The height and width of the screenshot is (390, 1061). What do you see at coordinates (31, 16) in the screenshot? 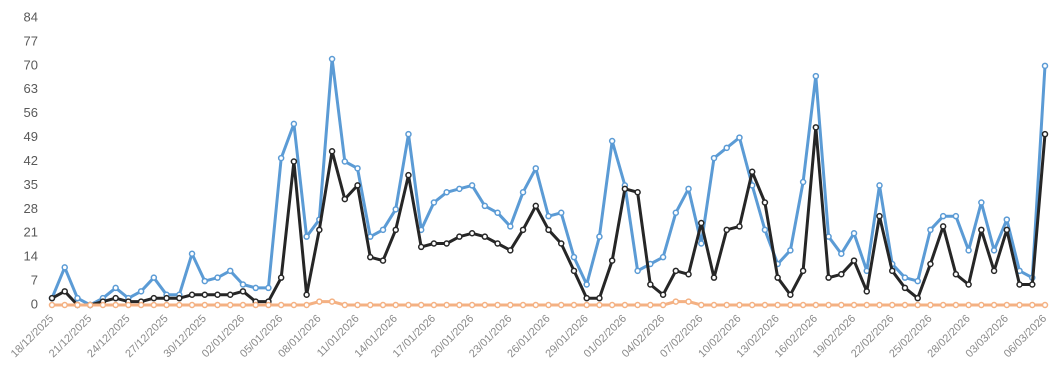
I see `y-tick-label: 84` at bounding box center [31, 16].